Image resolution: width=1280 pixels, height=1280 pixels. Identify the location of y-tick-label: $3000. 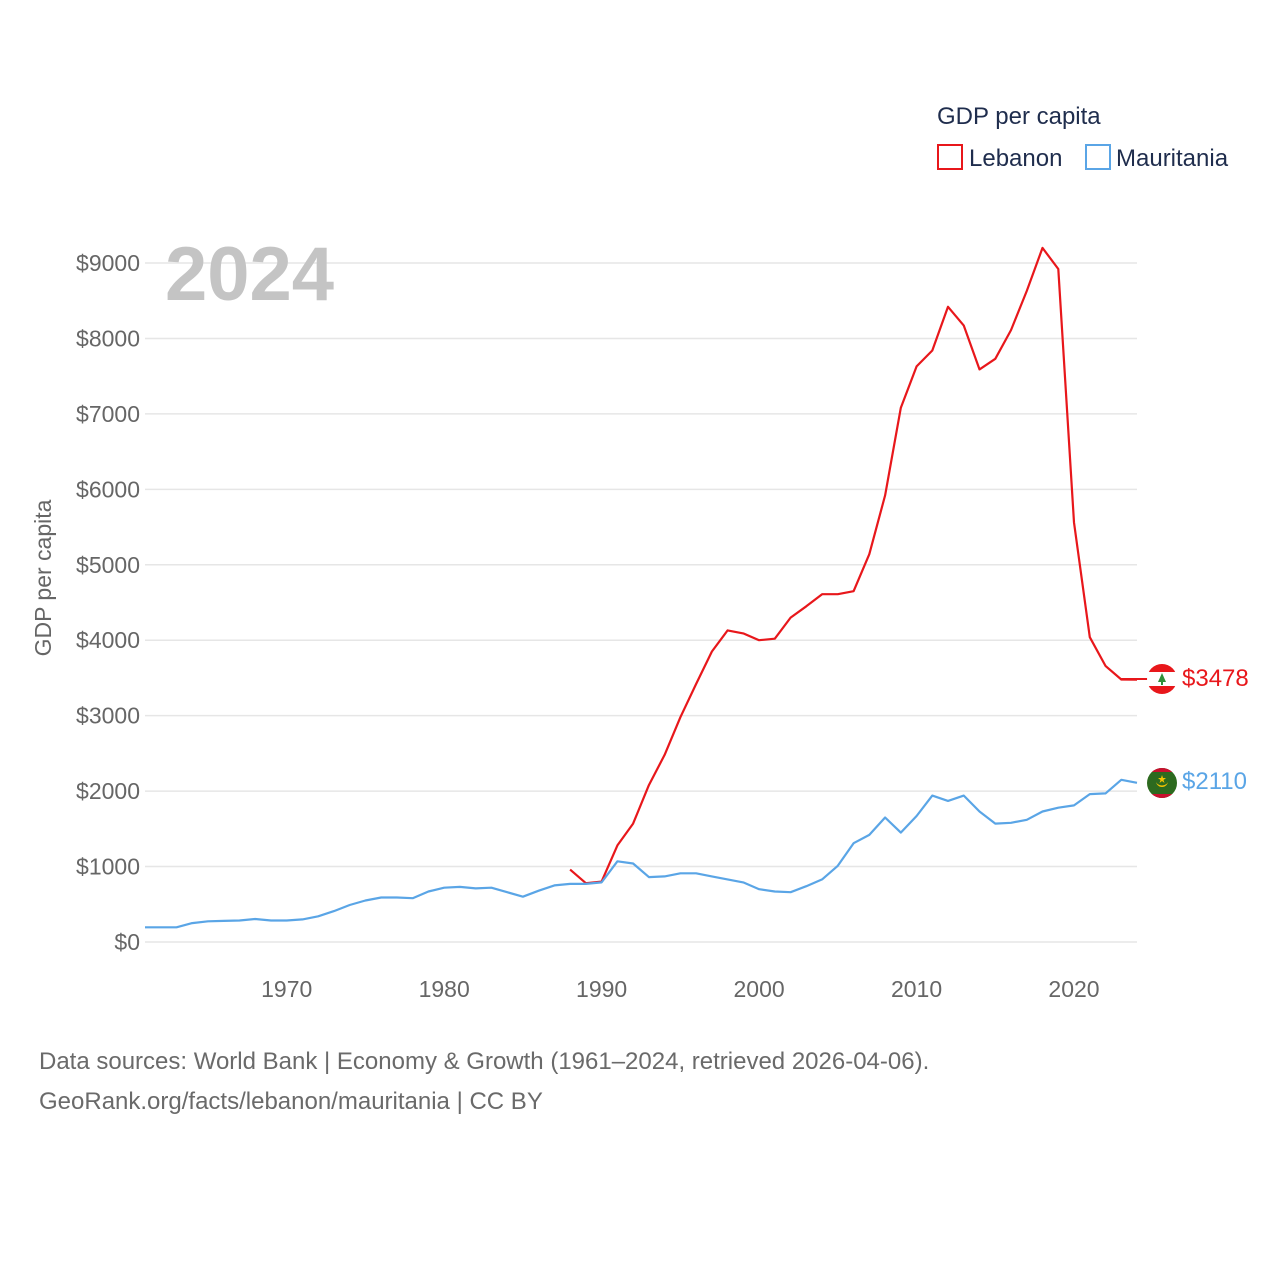
(108, 716).